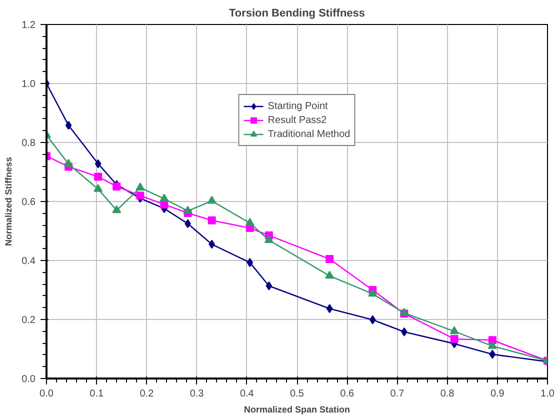  I want to click on legend-label: Starting Point, so click(298, 106).